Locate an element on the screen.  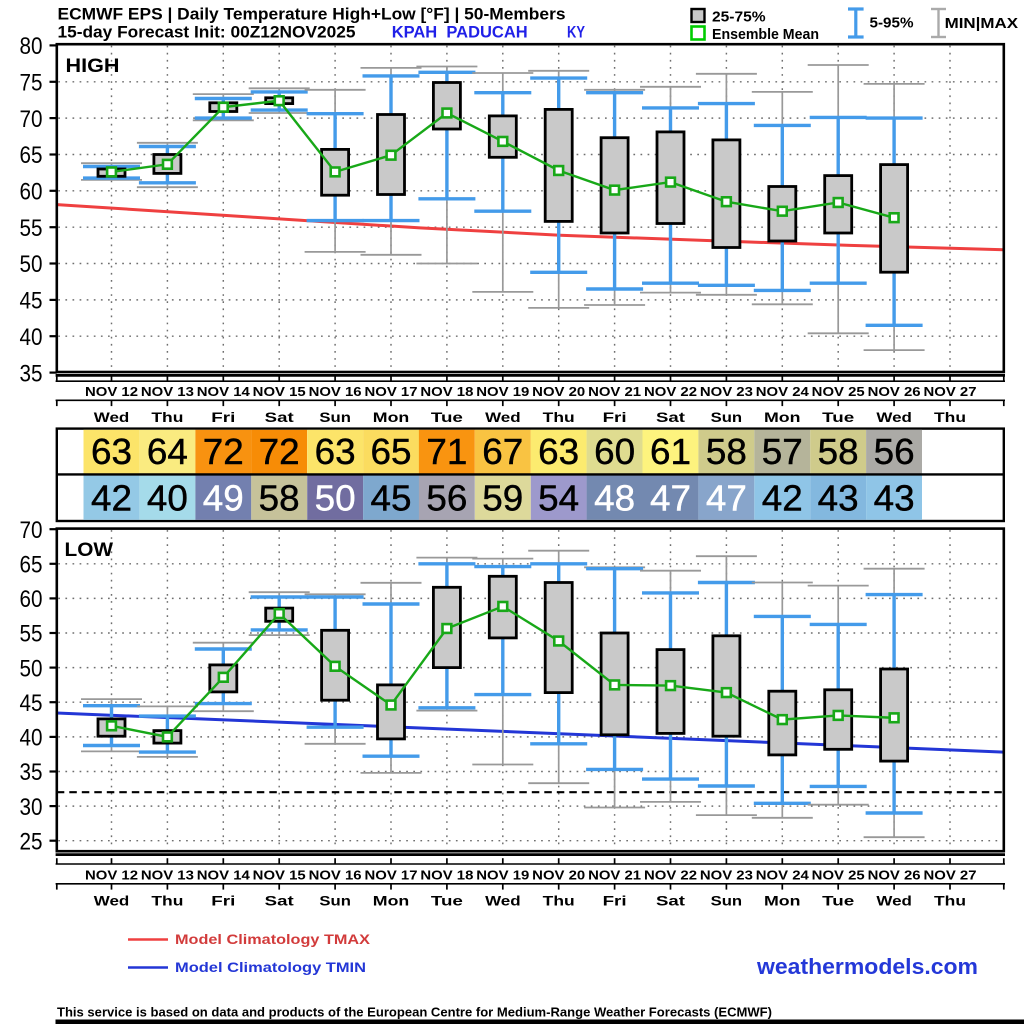
svg-text: 25 is located at coordinates (31, 841).